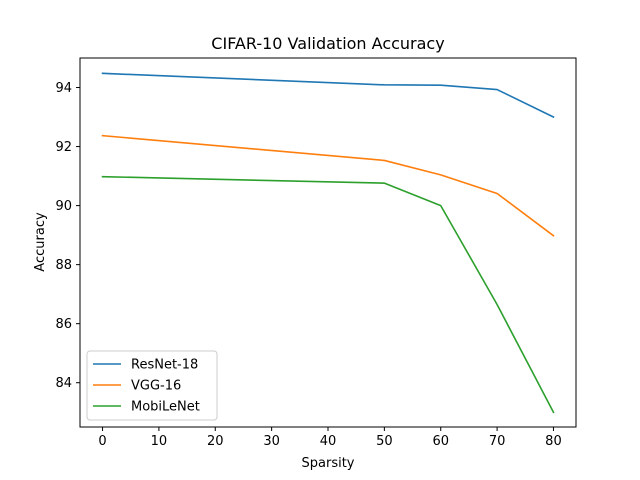 Image resolution: width=640 pixels, height=480 pixels. I want to click on x-tick-label: 60, so click(440, 441).